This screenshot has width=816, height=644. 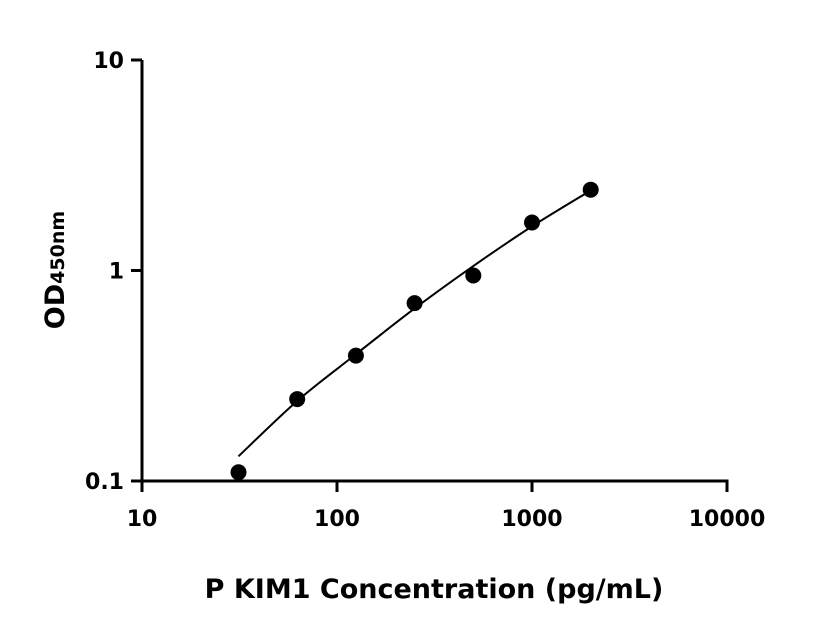 I want to click on y-tick-label: 1, so click(x=116, y=272).